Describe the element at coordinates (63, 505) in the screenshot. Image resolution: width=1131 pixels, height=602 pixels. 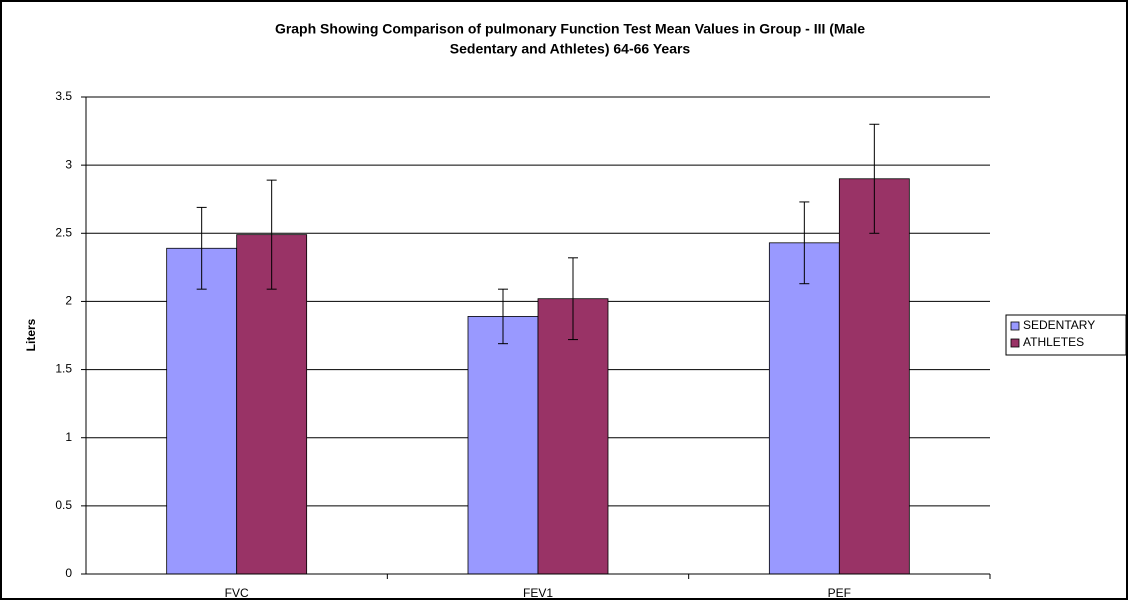
I see `y-tick-label: 0.5` at that location.